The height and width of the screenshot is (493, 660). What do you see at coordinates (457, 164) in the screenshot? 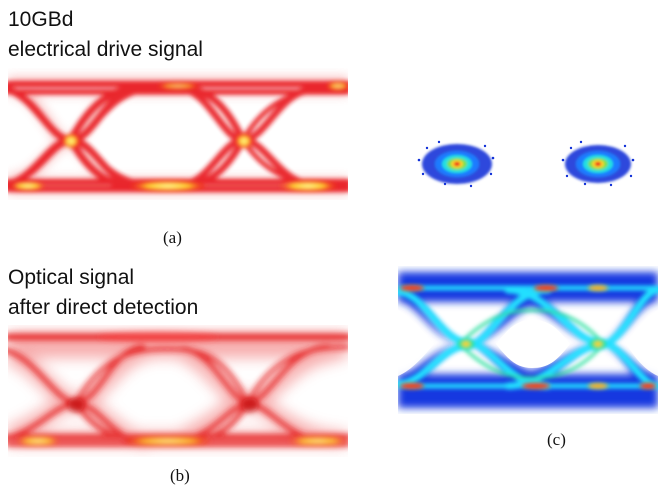
I see `cluster-left` at bounding box center [457, 164].